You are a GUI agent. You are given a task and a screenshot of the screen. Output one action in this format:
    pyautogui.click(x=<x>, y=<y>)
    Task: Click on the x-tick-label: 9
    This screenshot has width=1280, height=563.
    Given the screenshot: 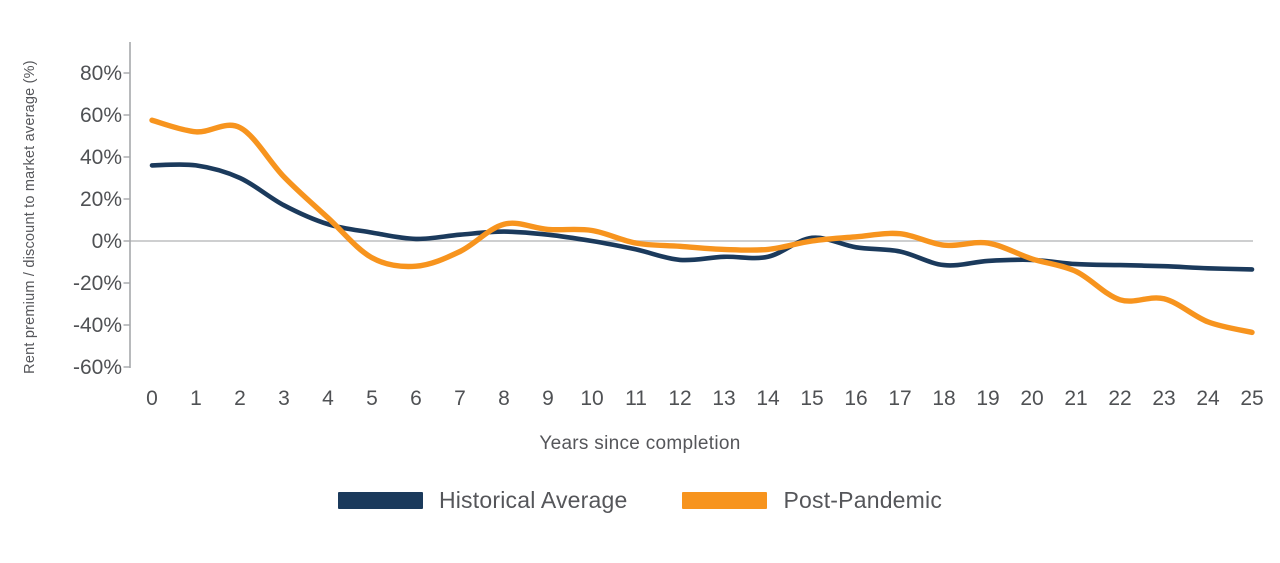 What is the action you would take?
    pyautogui.click(x=548, y=398)
    